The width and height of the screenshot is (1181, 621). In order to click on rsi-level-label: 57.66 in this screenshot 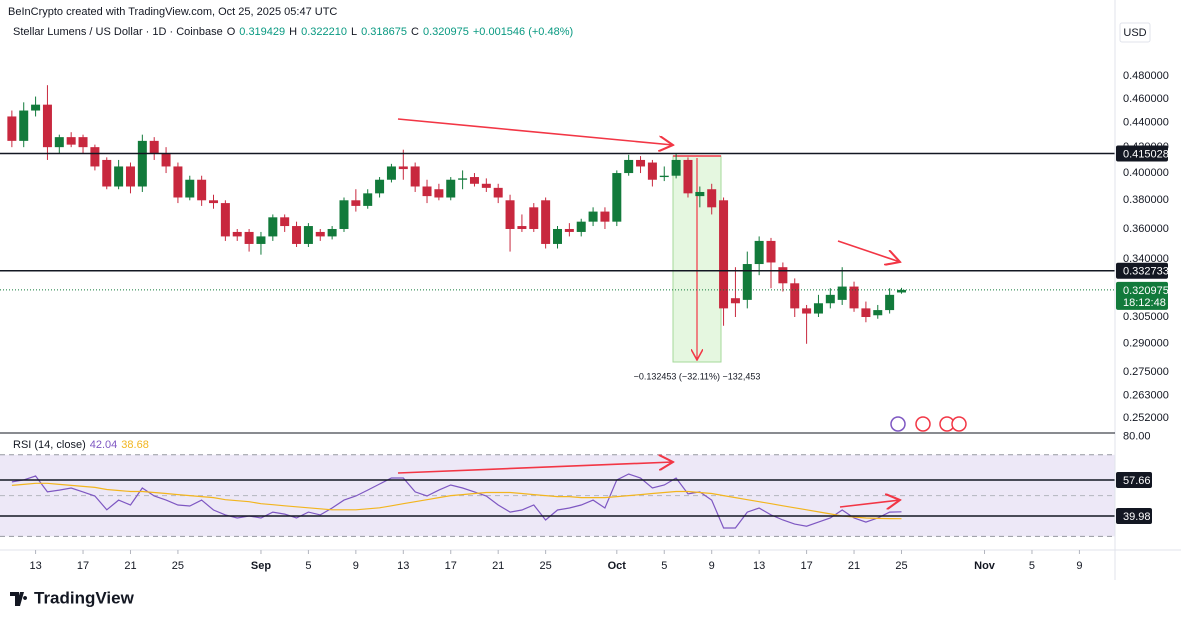, I will do `click(1137, 481)`.